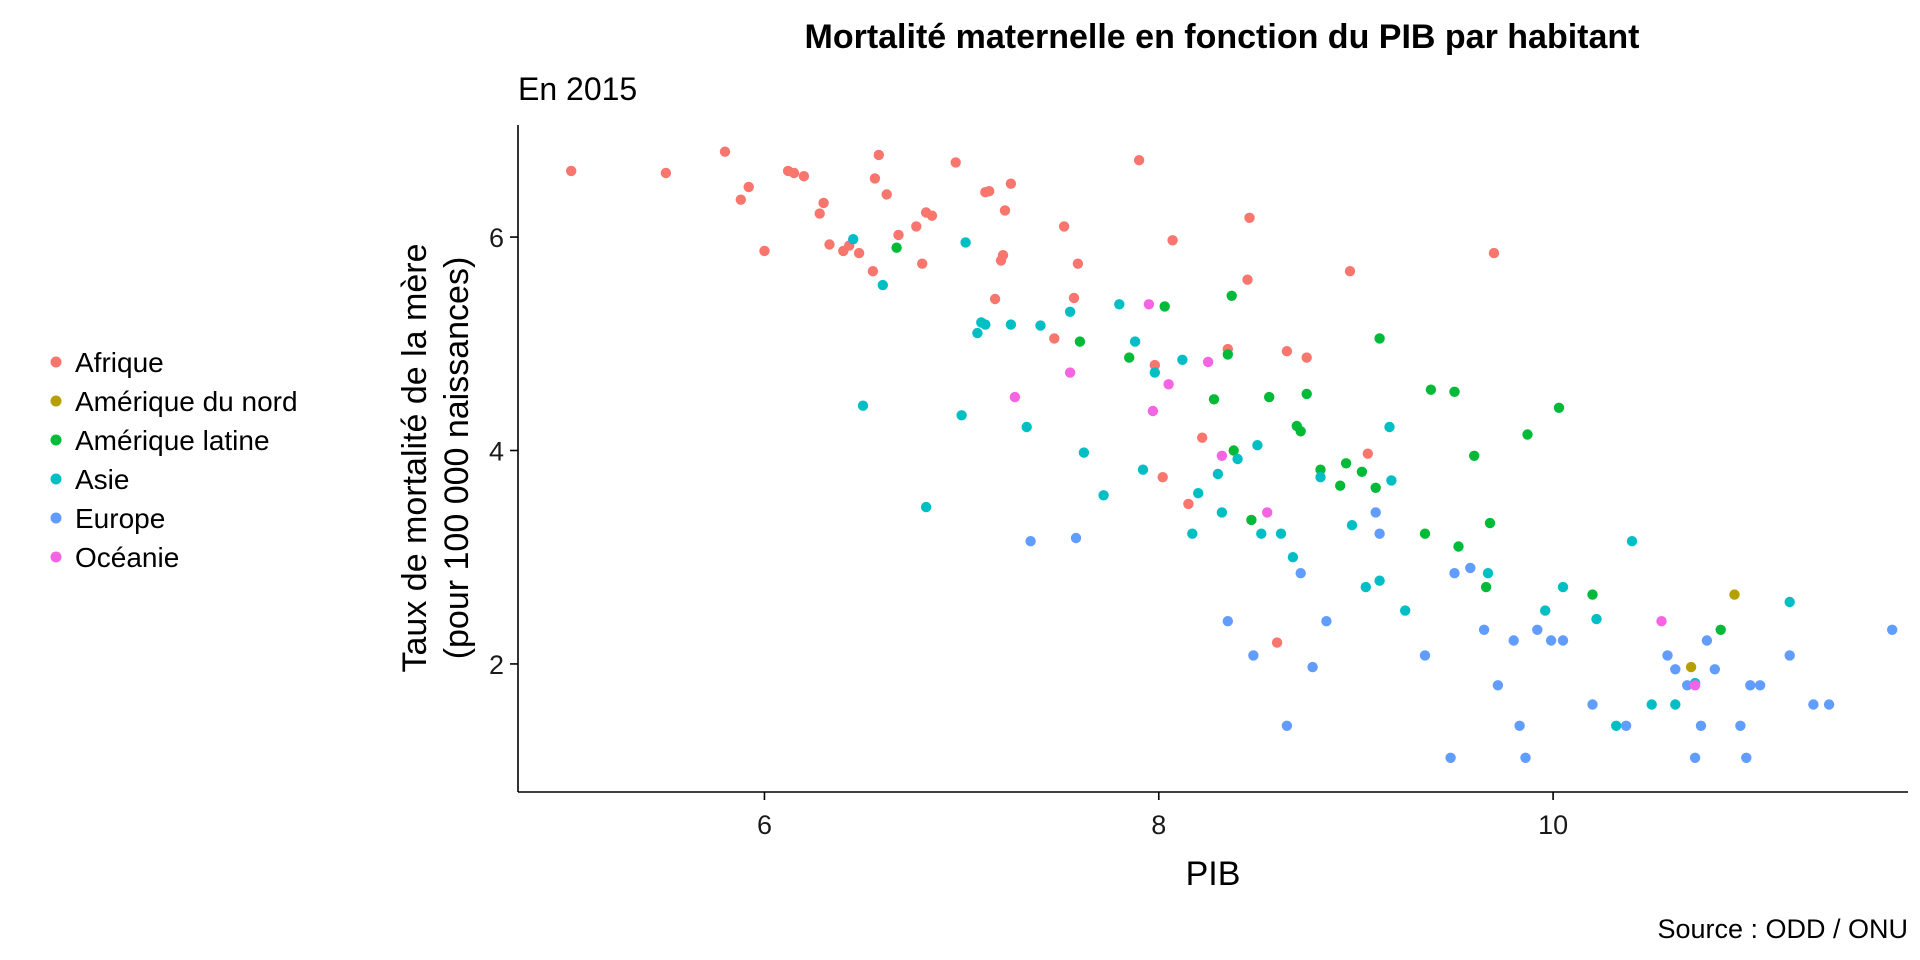 Image resolution: width=1920 pixels, height=960 pixels. What do you see at coordinates (415, 458) in the screenshot?
I see `y-axis-title-line-1: Taux de mortalité de la mère` at bounding box center [415, 458].